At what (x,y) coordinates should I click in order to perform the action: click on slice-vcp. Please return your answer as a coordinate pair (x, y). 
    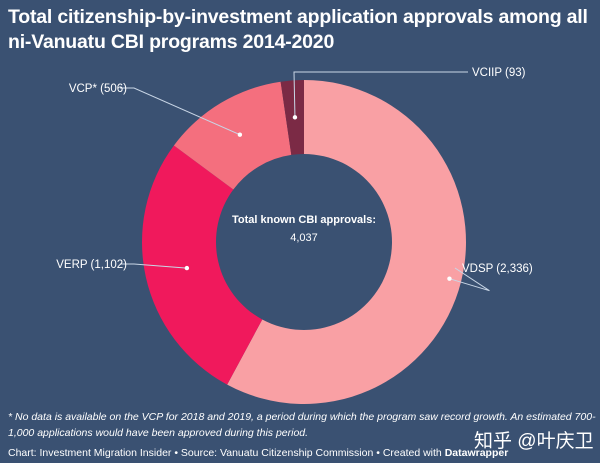
    Looking at the image, I should click on (232, 135).